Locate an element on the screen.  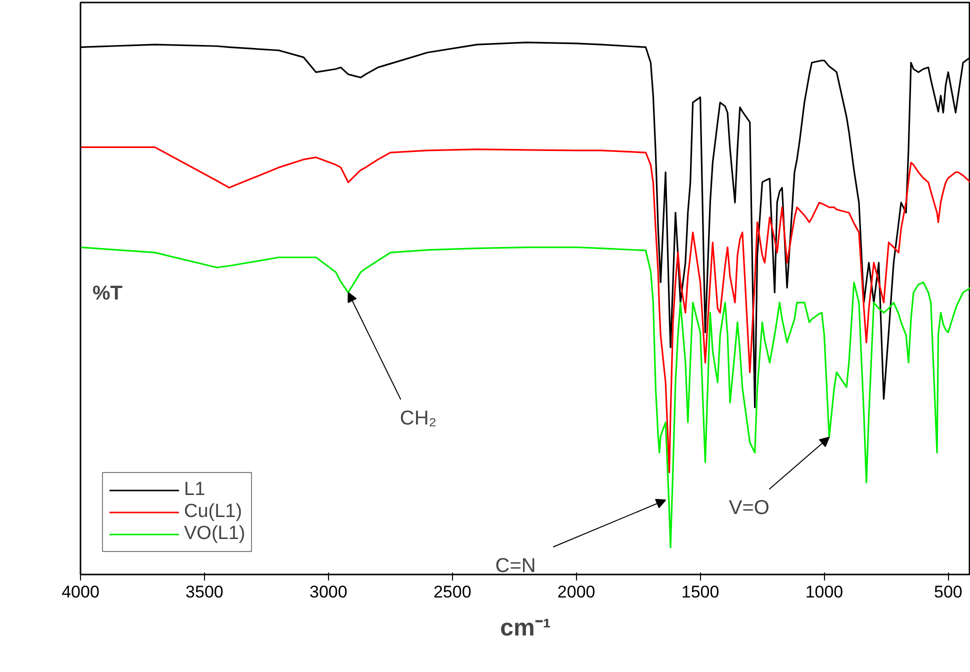
x-tick-label: 2000 is located at coordinates (576, 592).